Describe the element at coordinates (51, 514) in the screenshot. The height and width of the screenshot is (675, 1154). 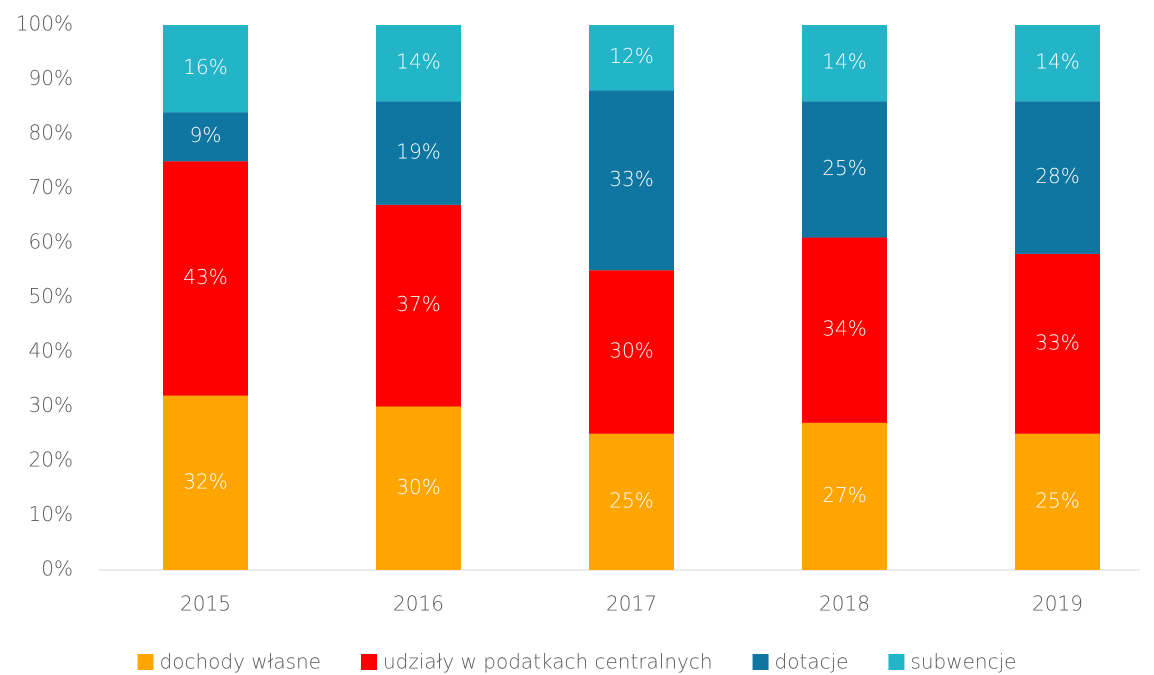
I see `y-tick-label: 10%` at that location.